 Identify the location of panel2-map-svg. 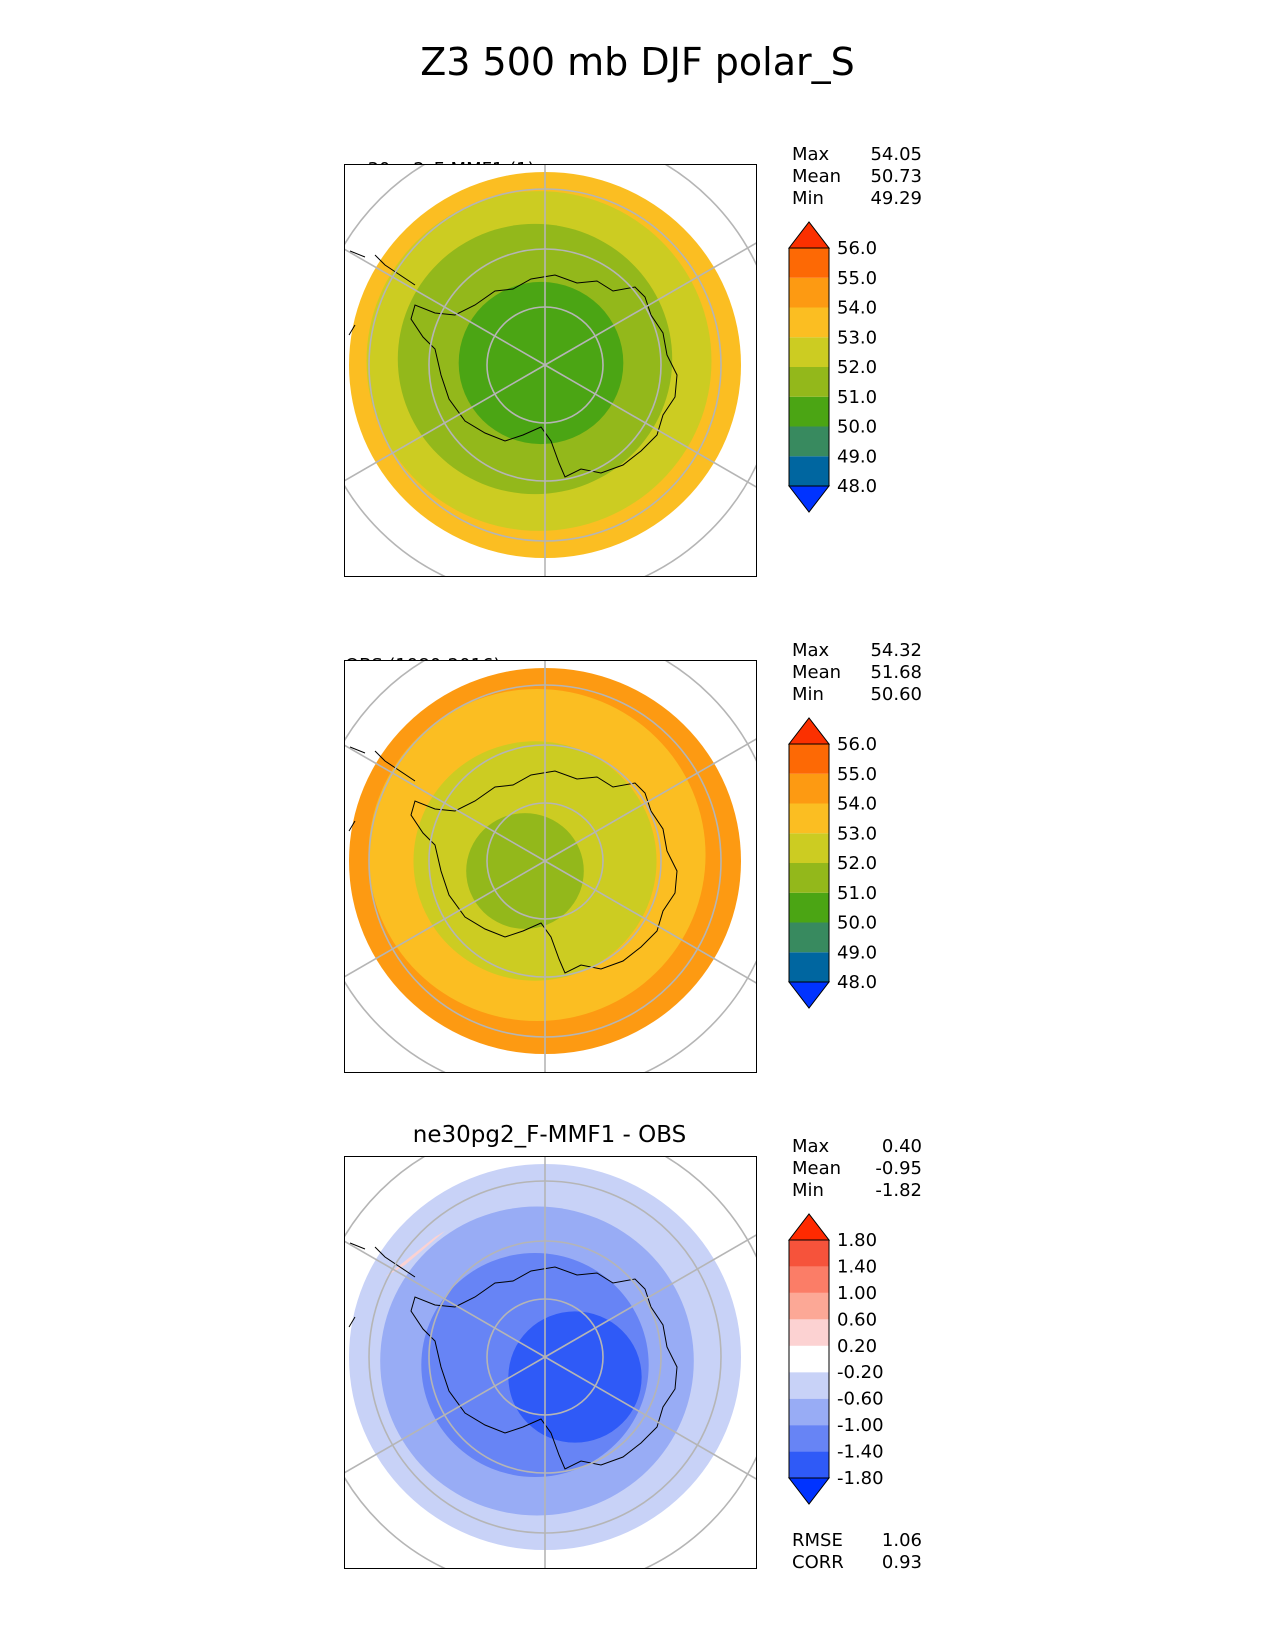
(550, 866).